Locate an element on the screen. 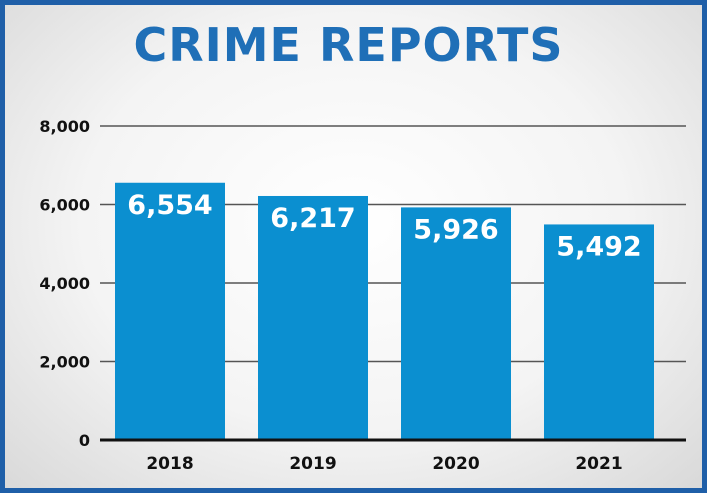 This screenshot has width=707, height=493. x-tick-label: 2020 is located at coordinates (455, 464).